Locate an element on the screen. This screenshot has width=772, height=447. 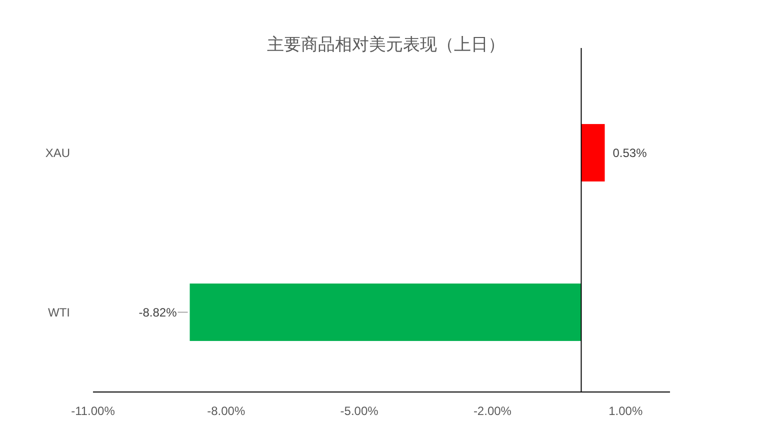
x-tick-label: -5.00% is located at coordinates (359, 411).